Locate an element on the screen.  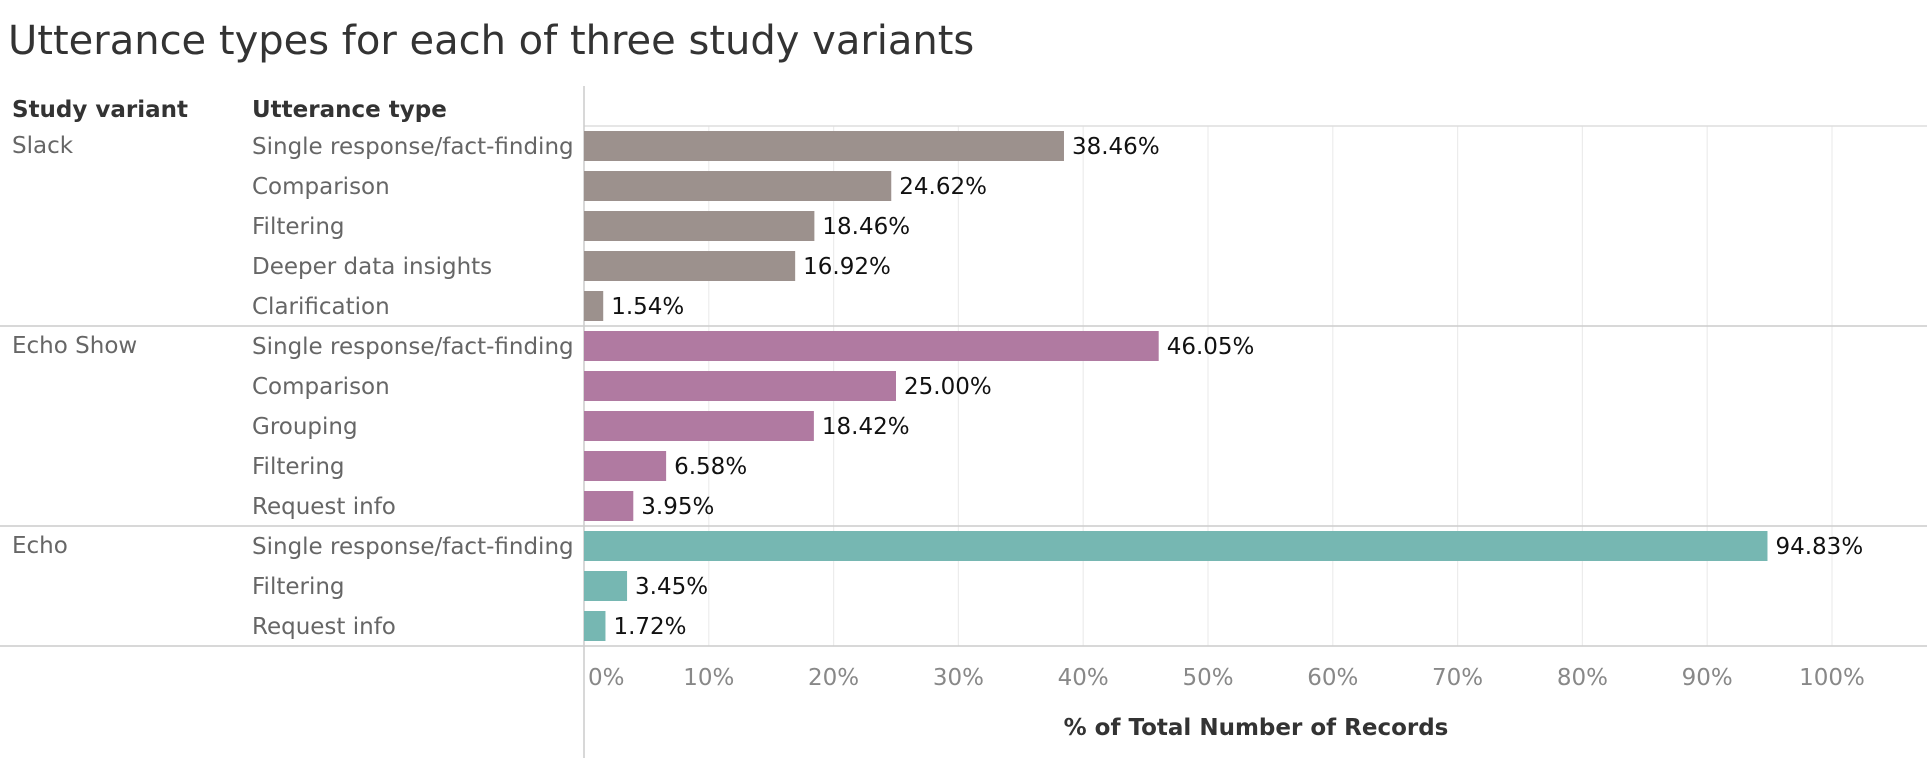
data-label: 1.72% is located at coordinates (649, 627).